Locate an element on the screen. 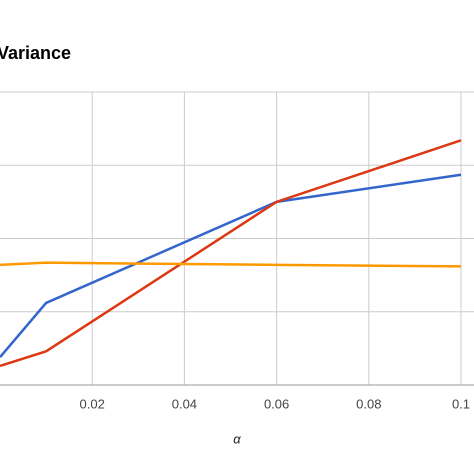  x-tick-label: 0.08 is located at coordinates (368, 403).